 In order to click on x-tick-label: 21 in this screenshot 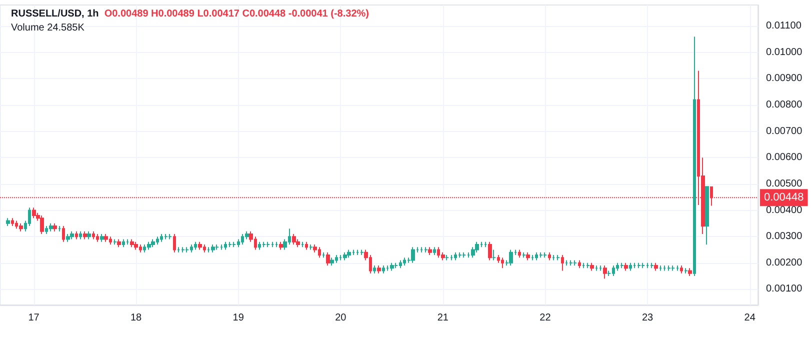, I will do `click(443, 318)`.